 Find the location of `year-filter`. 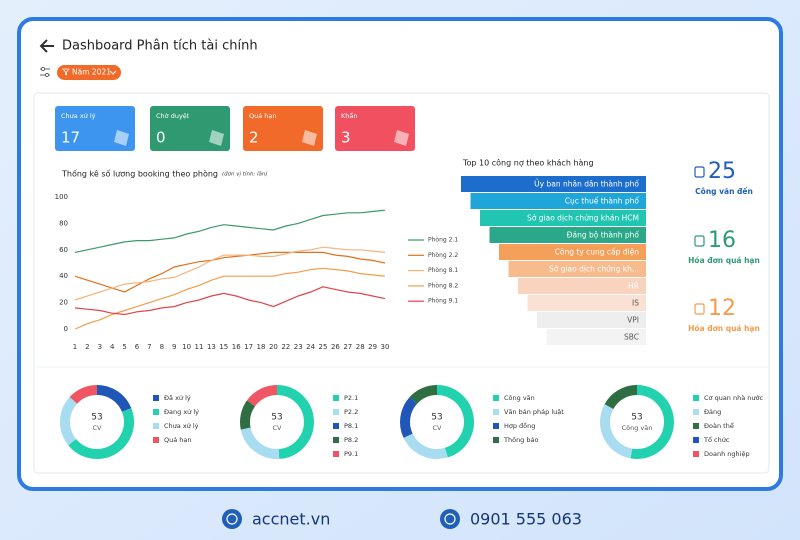

year-filter is located at coordinates (89, 72).